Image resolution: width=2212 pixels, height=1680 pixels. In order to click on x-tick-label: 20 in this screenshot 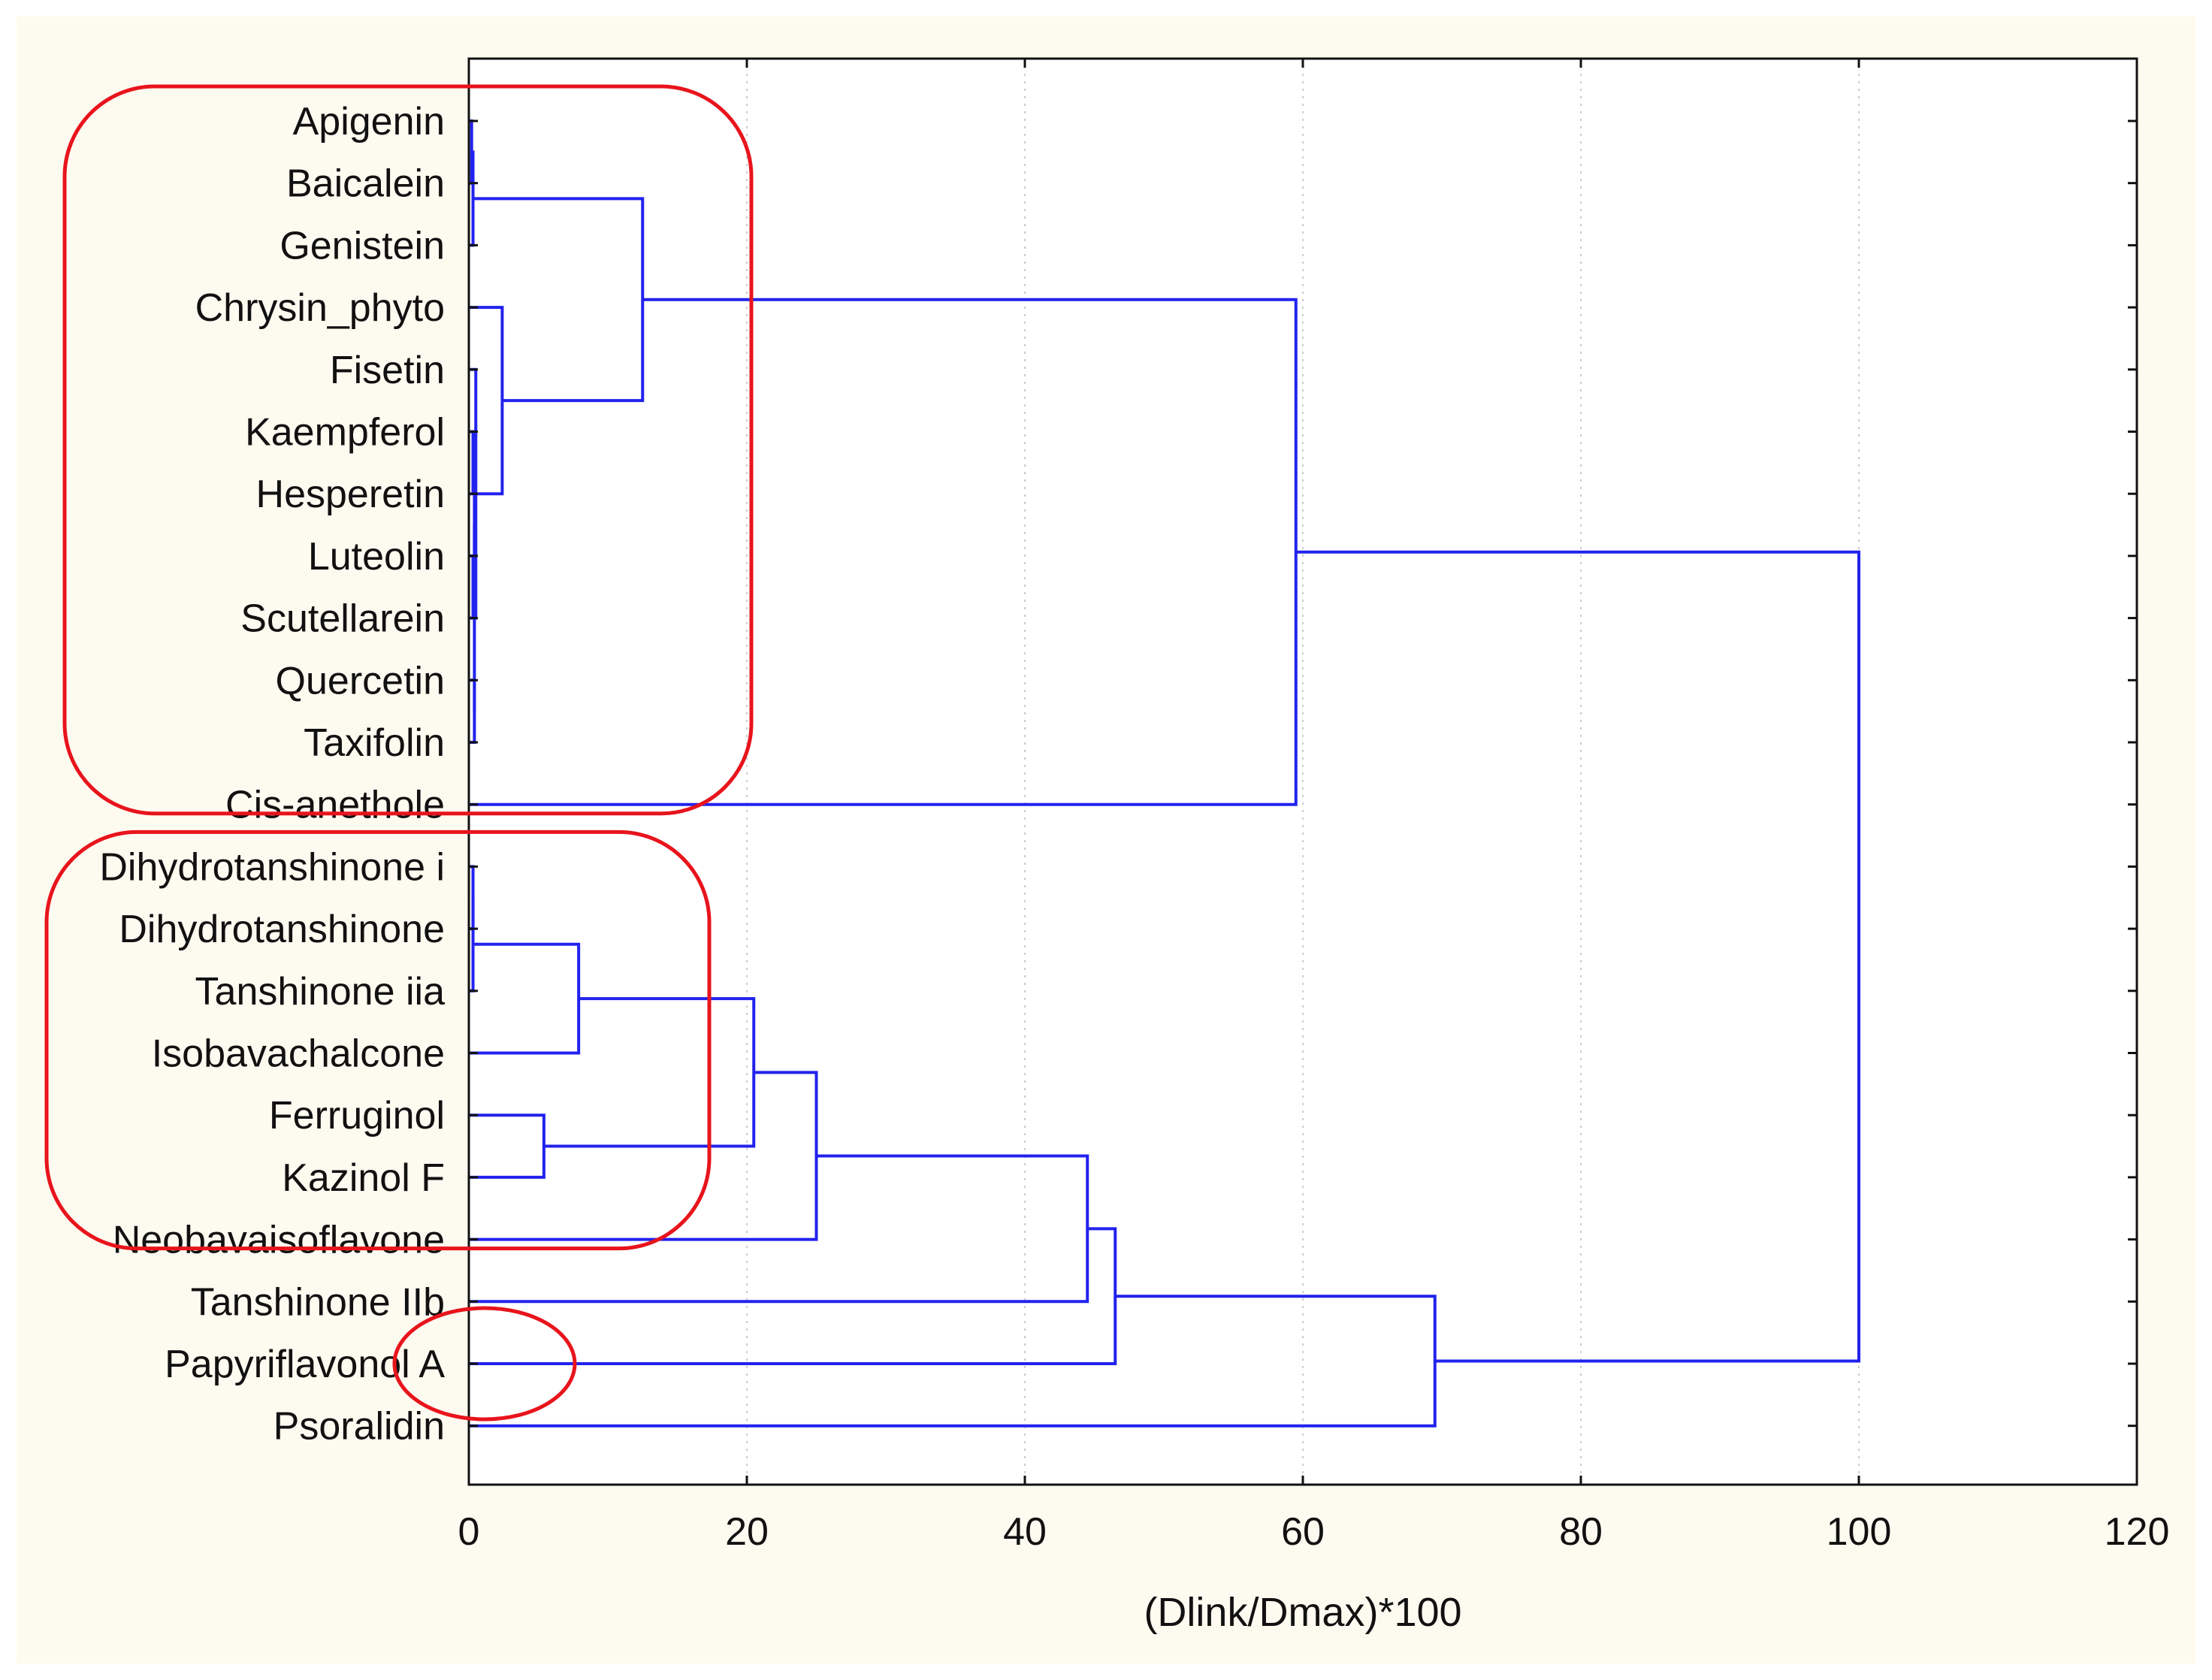, I will do `click(747, 1532)`.